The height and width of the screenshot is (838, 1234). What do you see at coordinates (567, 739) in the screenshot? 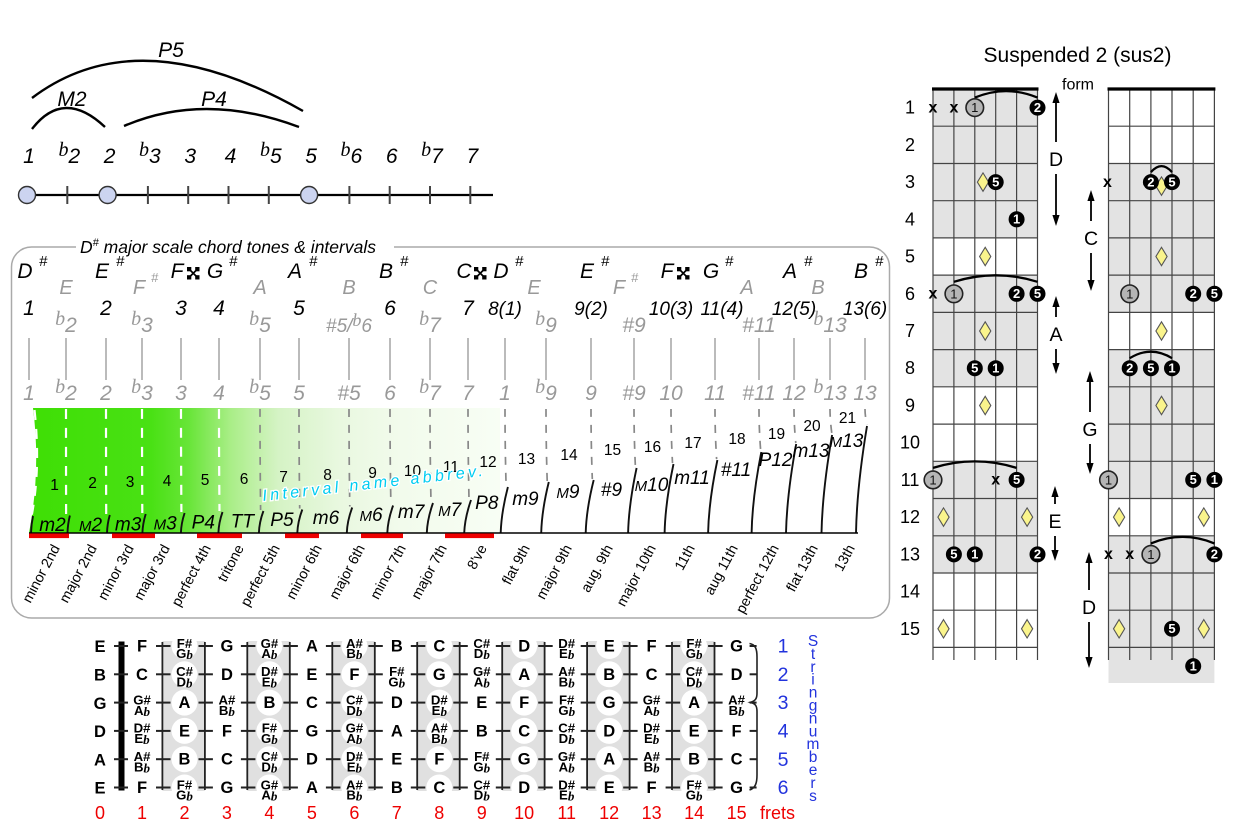
I see `svg-text: Db​` at bounding box center [567, 739].